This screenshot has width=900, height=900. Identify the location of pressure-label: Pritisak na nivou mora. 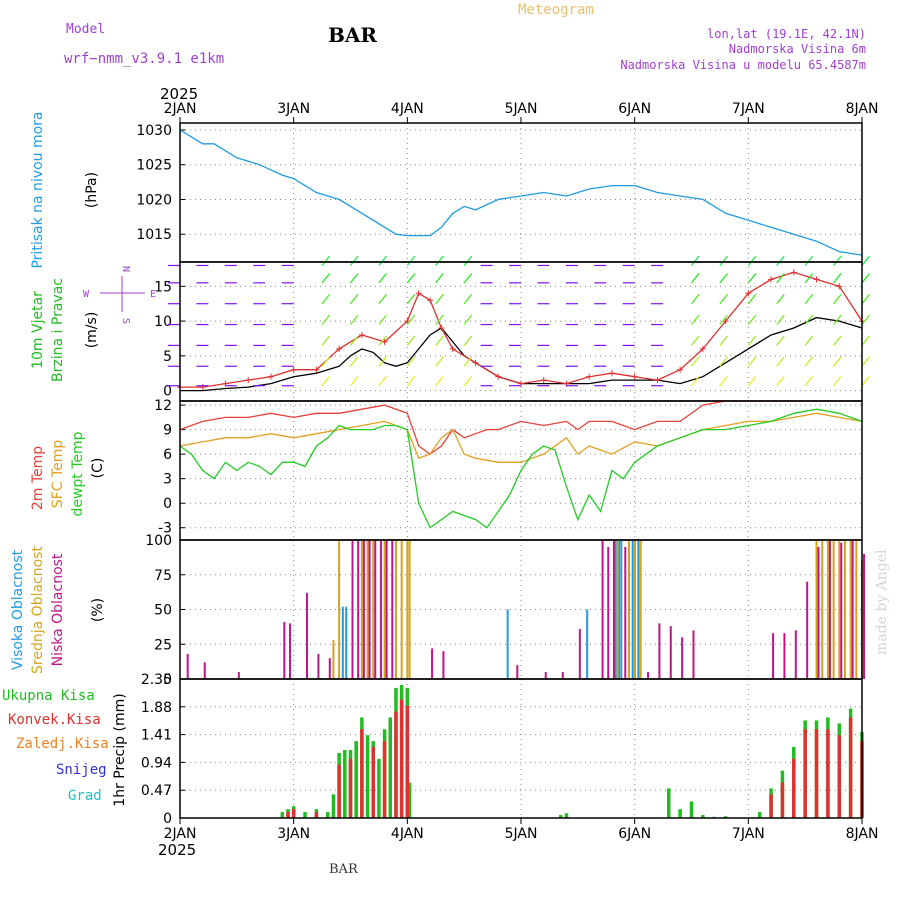
(38, 189).